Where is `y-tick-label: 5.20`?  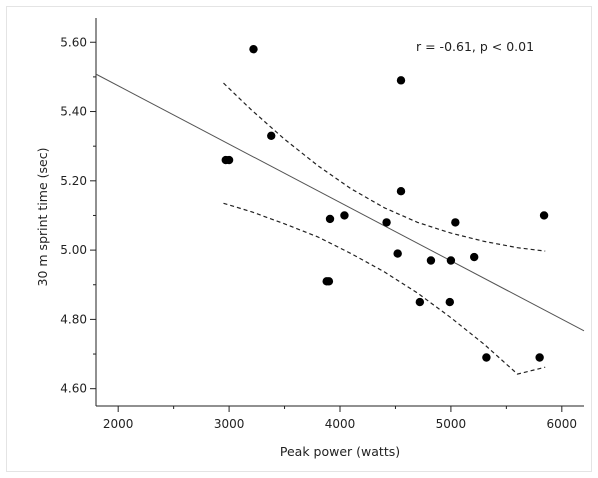
y-tick-label: 5.20 is located at coordinates (73, 181).